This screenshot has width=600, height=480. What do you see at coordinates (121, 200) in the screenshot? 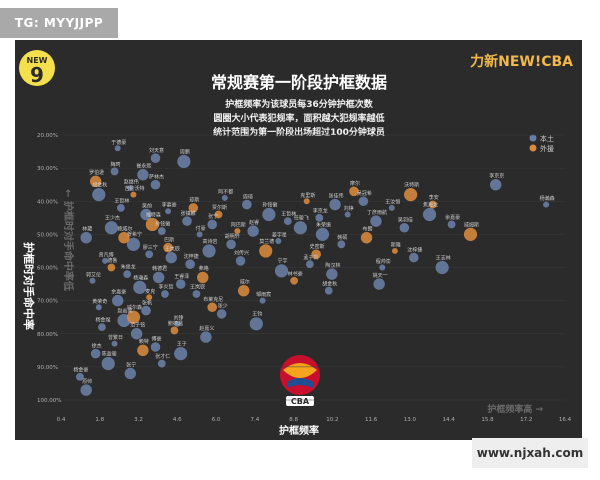
I see `point-label: 王哲林` at bounding box center [121, 200].